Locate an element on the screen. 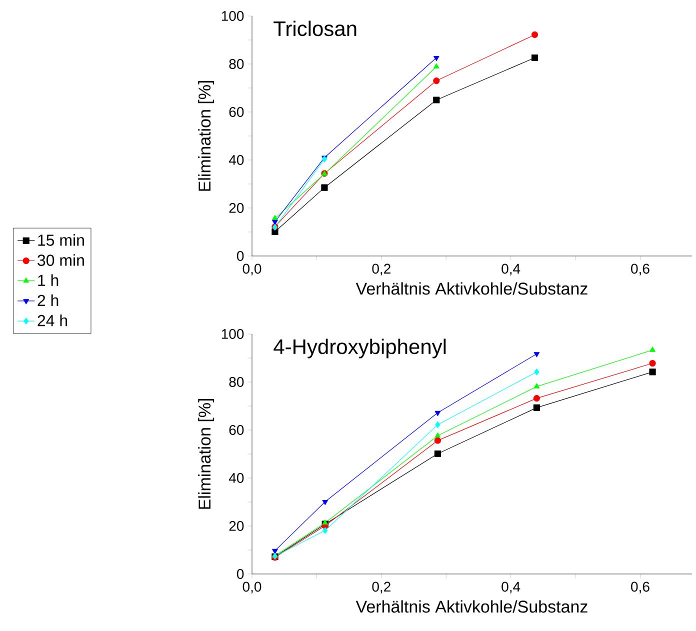  legend-label: 30 min is located at coordinates (61, 260).